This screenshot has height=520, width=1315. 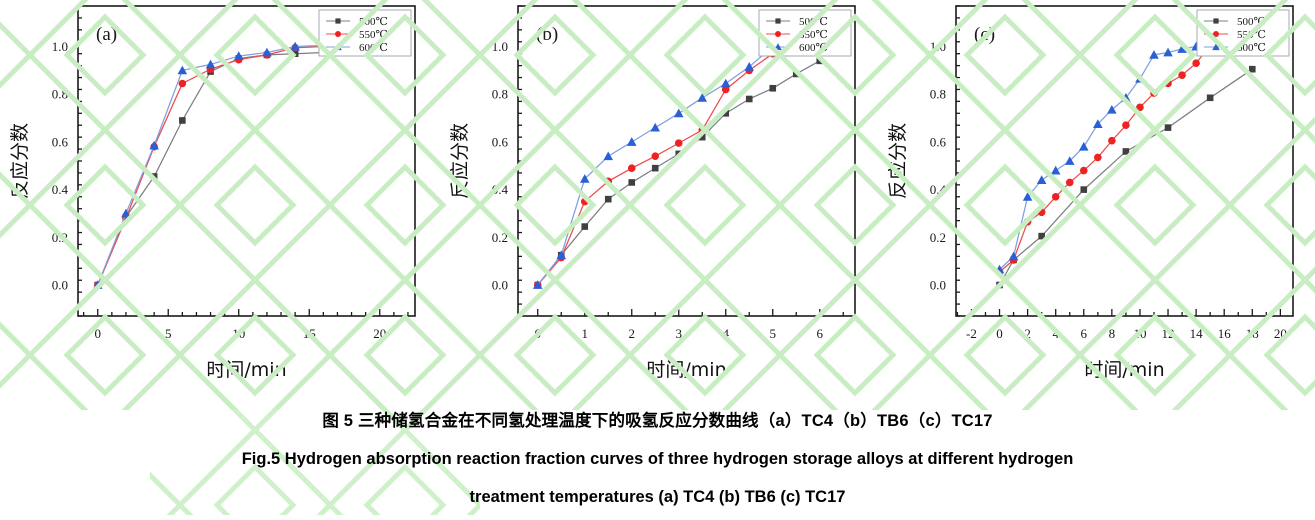 What do you see at coordinates (678, 333) in the screenshot?
I see `x-tick-label: 3` at bounding box center [678, 333].